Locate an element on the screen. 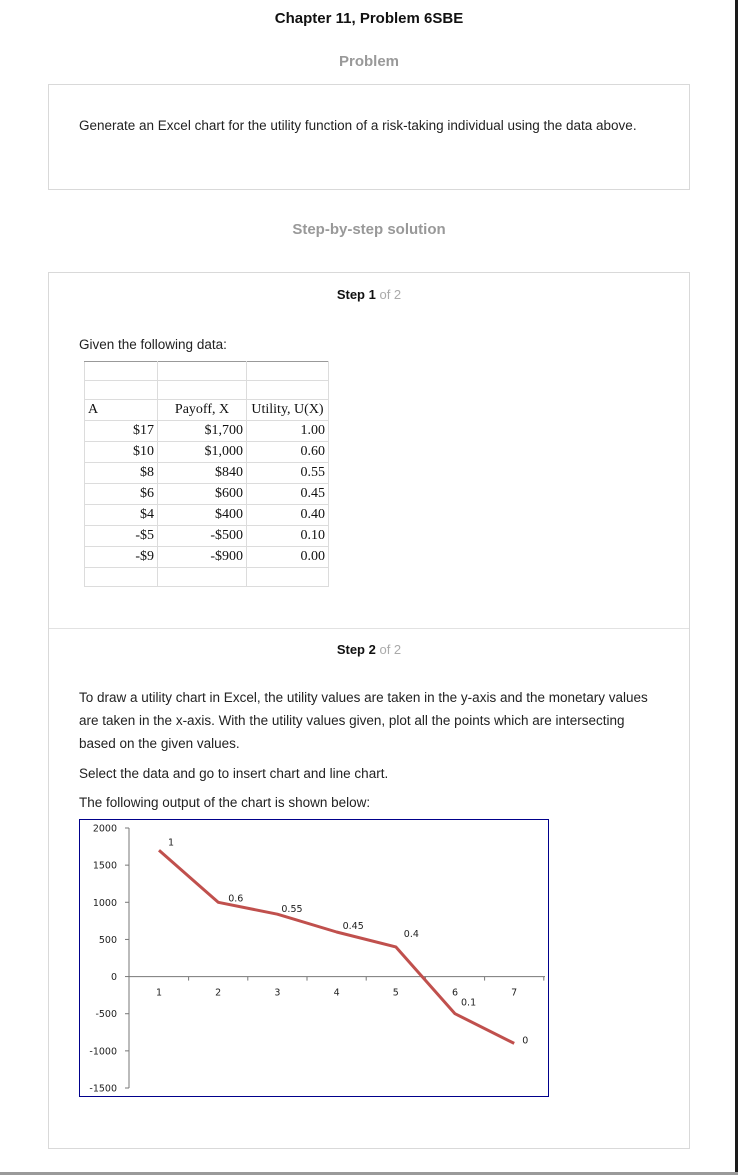 The width and height of the screenshot is (738, 1175). table-cell-a: $17 is located at coordinates (121, 431).